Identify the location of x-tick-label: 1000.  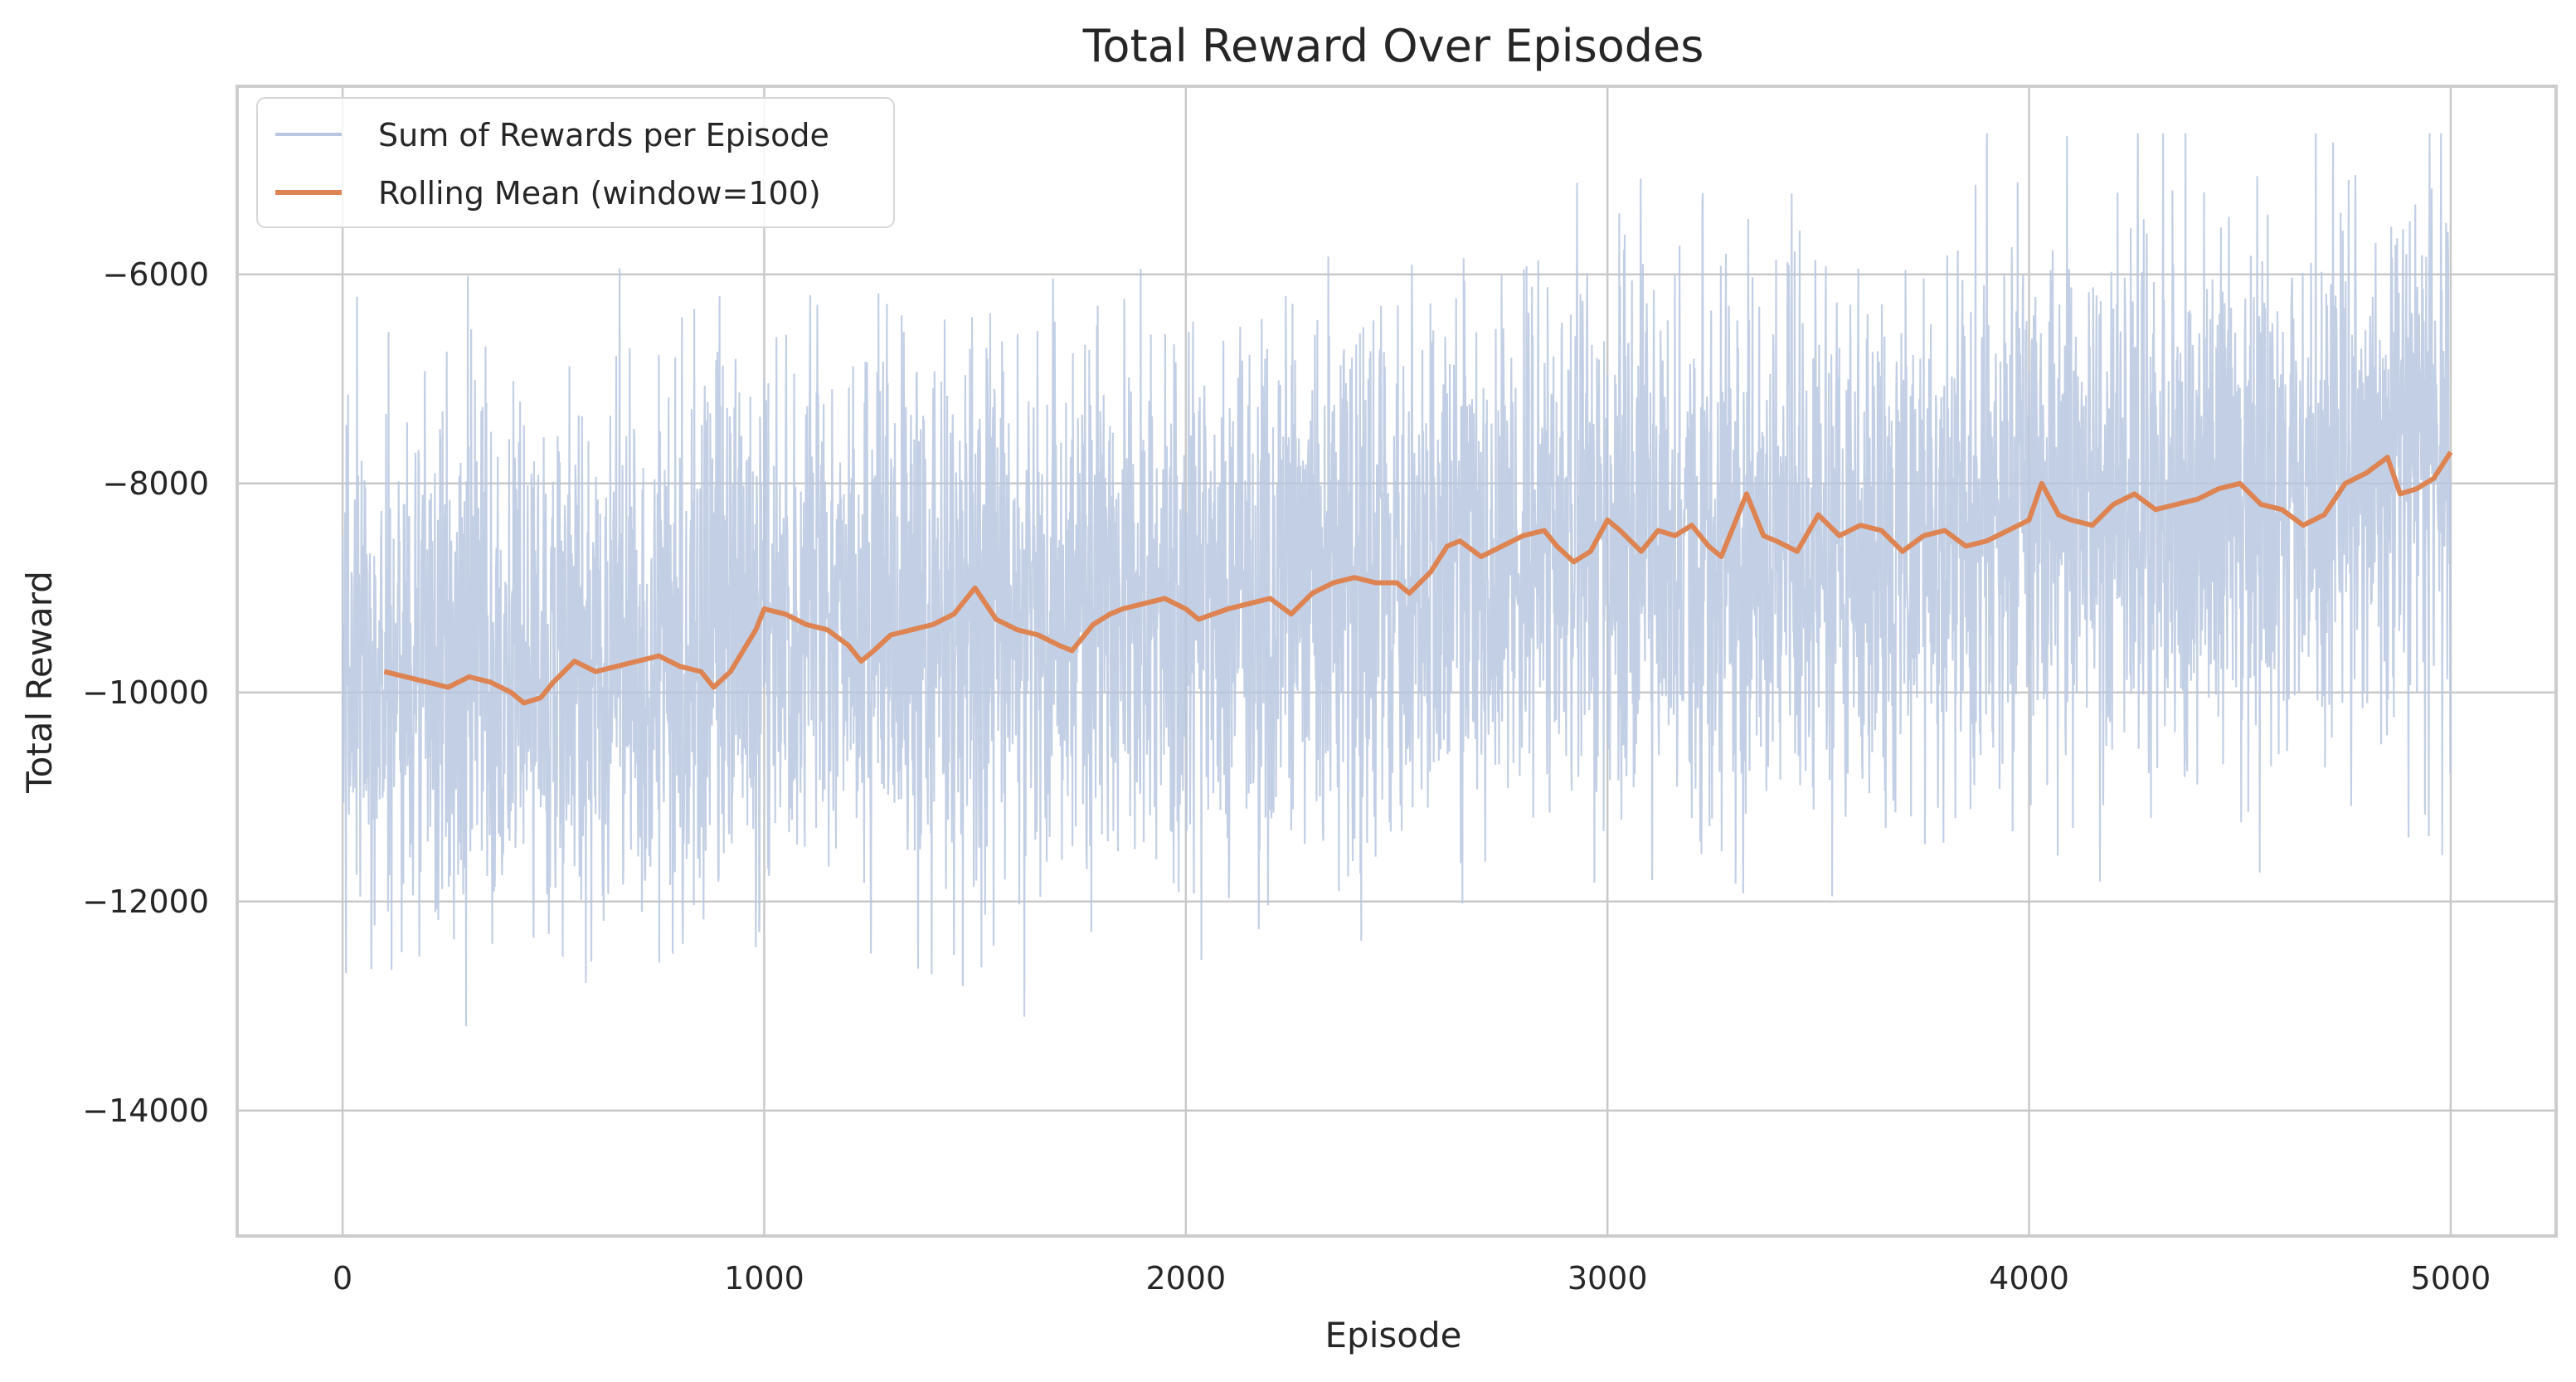
(764, 1278).